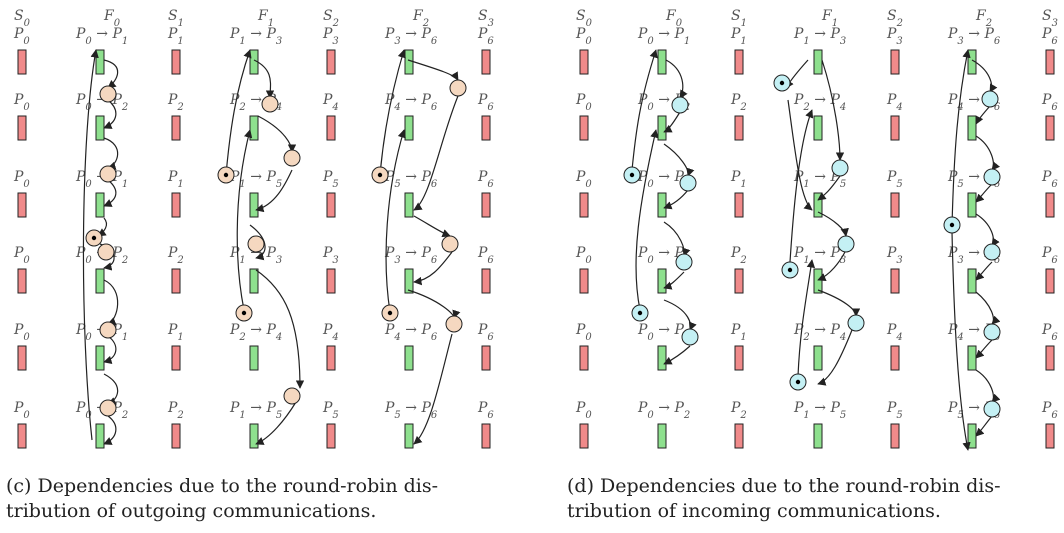  Describe the element at coordinates (330, 255) in the screenshot. I see `state-label-3-4: P3` at that location.